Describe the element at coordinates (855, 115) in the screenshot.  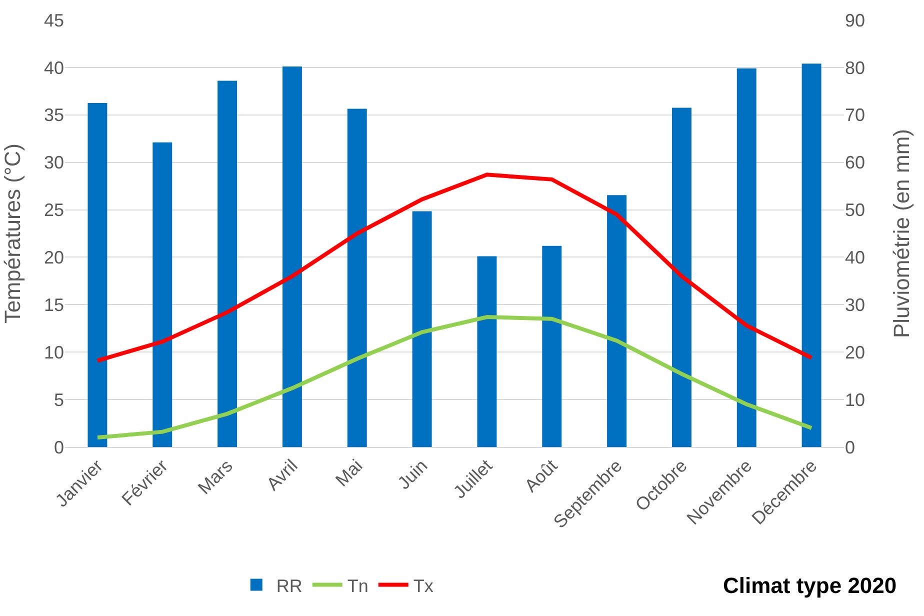
I see `y2-tick-label: 70` at that location.